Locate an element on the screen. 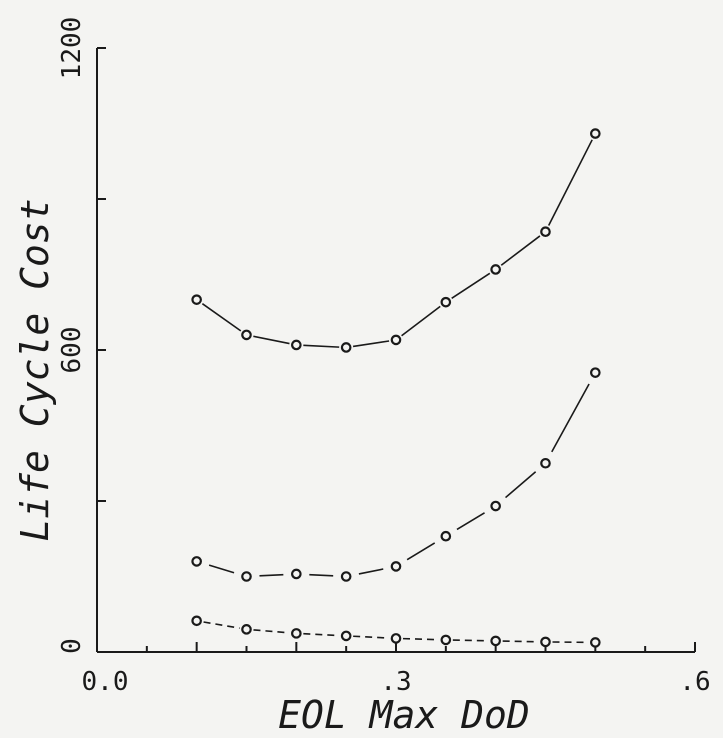  x-tick-label: .3 is located at coordinates (395, 682).